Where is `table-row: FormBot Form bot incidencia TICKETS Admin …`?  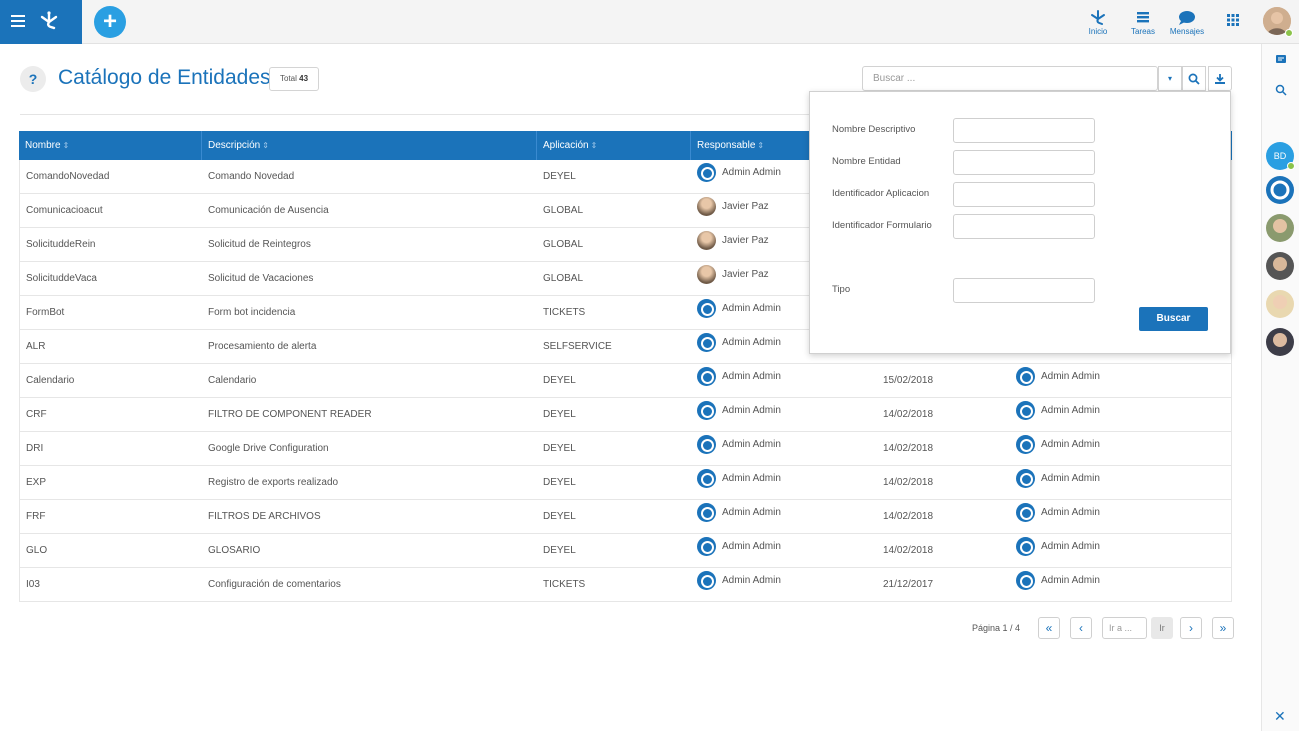 table-row: FormBot Form bot incidencia TICKETS Admin … is located at coordinates (625, 313).